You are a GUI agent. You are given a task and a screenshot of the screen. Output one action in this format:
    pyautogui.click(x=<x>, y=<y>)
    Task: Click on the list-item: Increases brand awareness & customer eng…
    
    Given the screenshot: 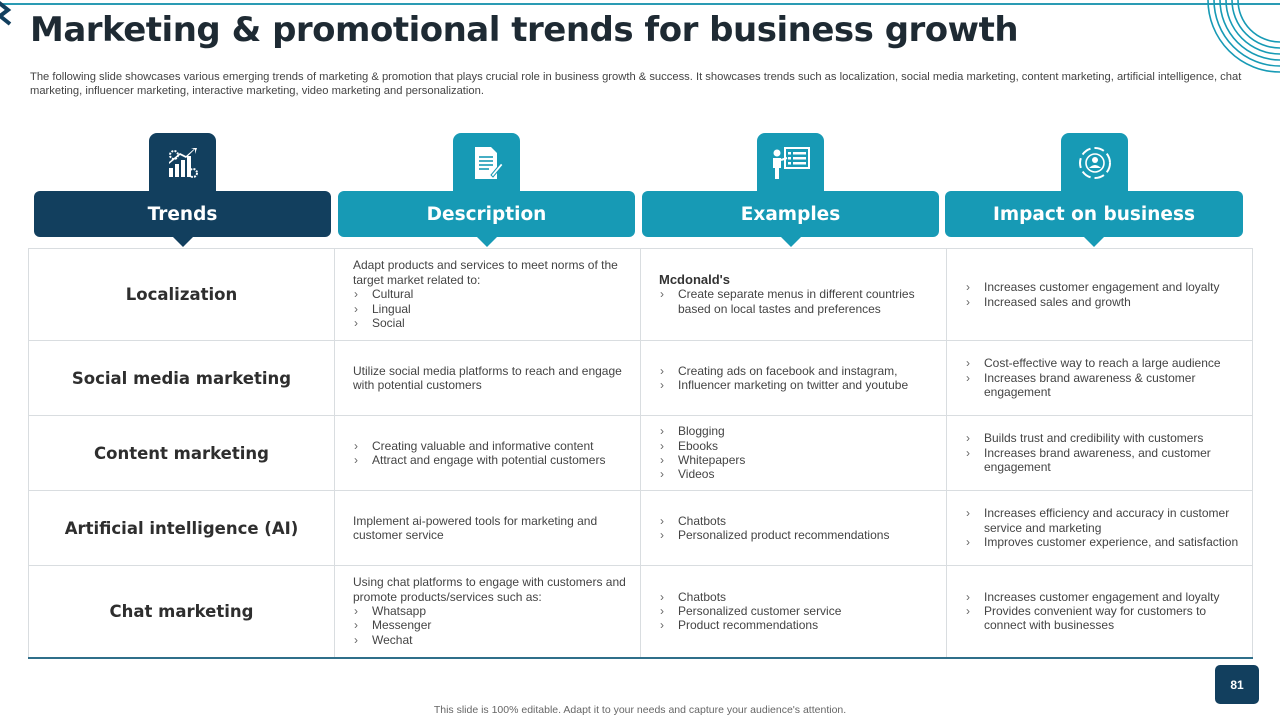 What is the action you would take?
    pyautogui.click(x=1105, y=385)
    